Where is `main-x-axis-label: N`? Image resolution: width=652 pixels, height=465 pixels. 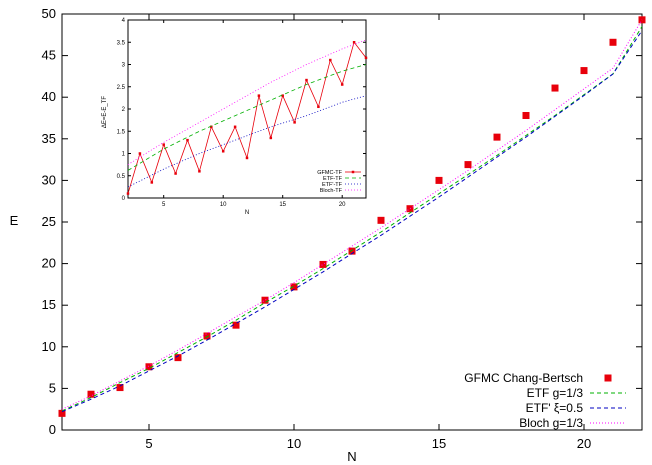
main-x-axis-label: N is located at coordinates (351, 456).